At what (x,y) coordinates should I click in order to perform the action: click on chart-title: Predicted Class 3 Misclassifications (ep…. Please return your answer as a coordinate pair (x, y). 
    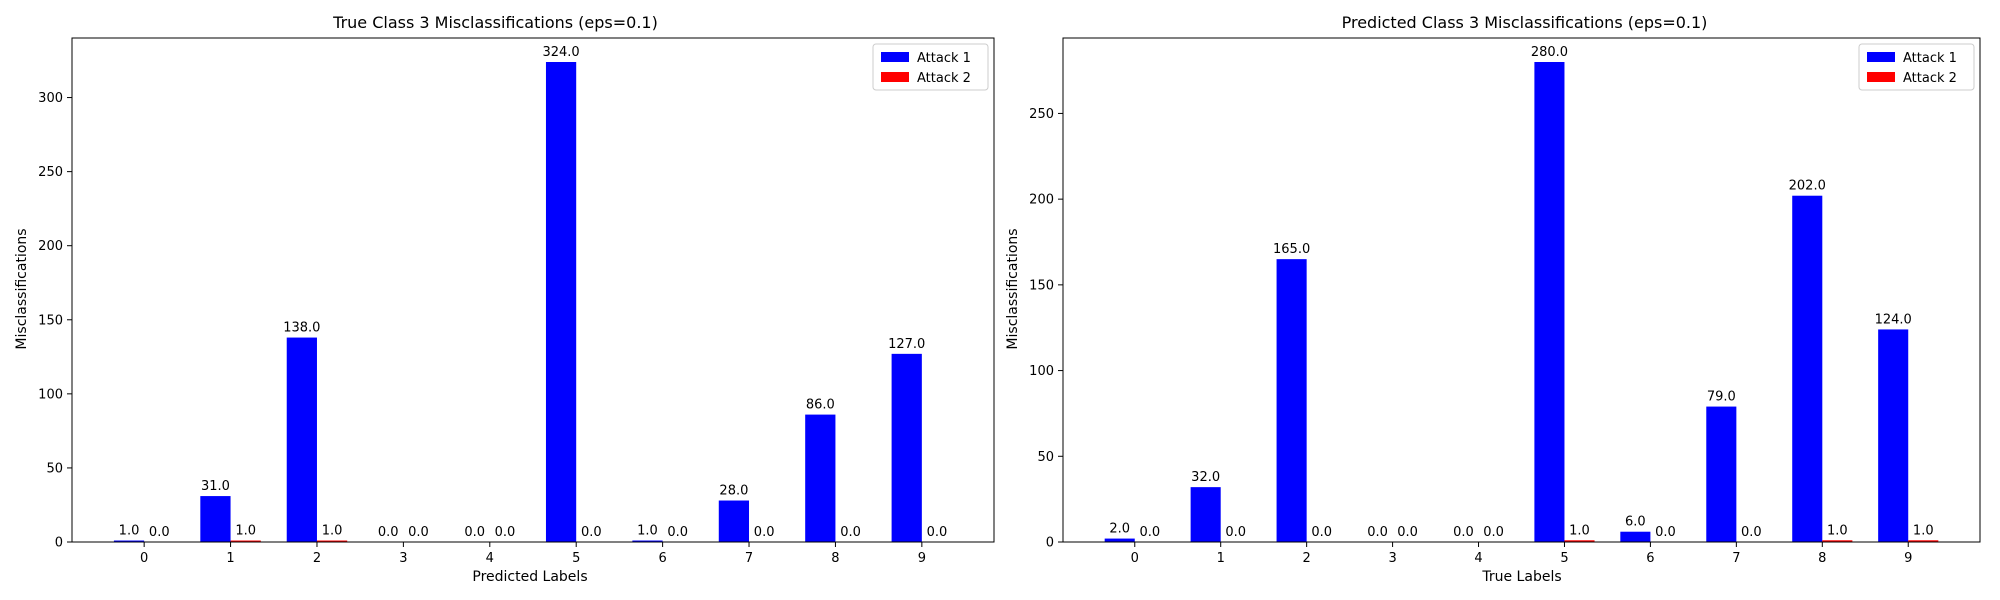
    Looking at the image, I should click on (1525, 22).